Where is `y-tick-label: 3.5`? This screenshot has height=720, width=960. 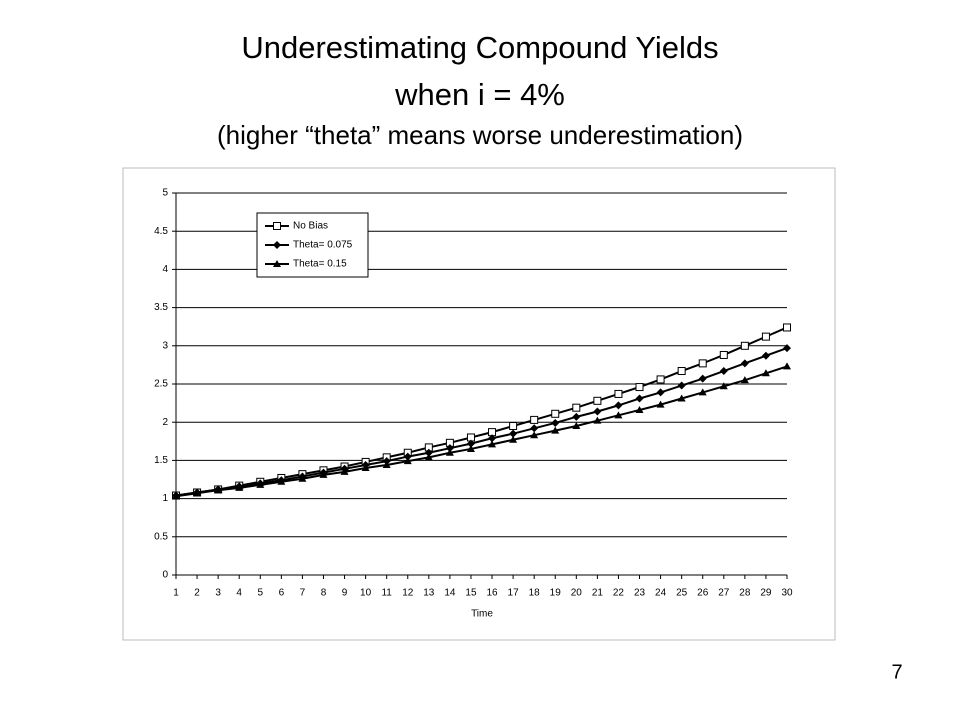
y-tick-label: 3.5 is located at coordinates (161, 307).